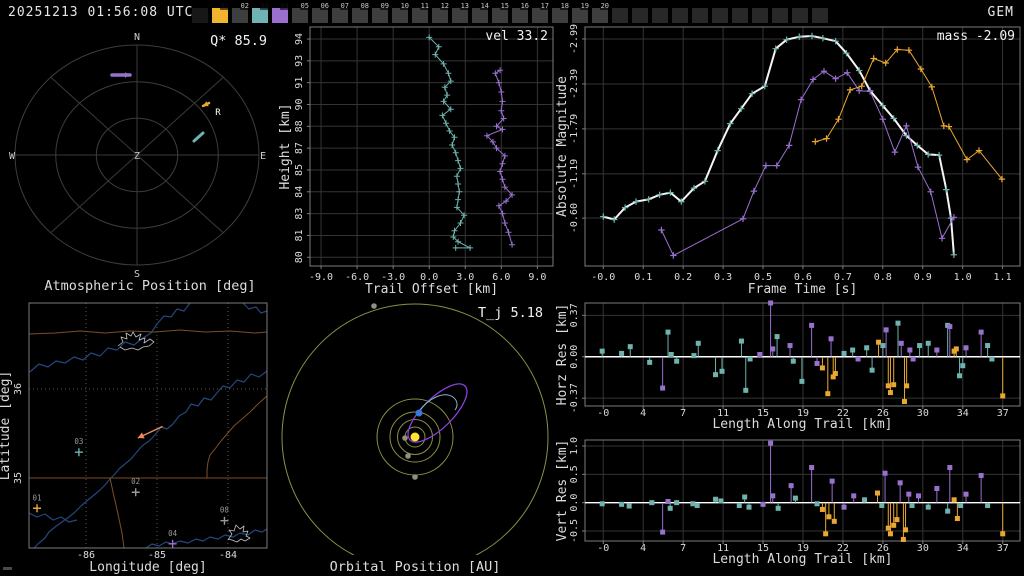  What do you see at coordinates (244, 6) in the screenshot?
I see `fragment-label: 02` at bounding box center [244, 6].